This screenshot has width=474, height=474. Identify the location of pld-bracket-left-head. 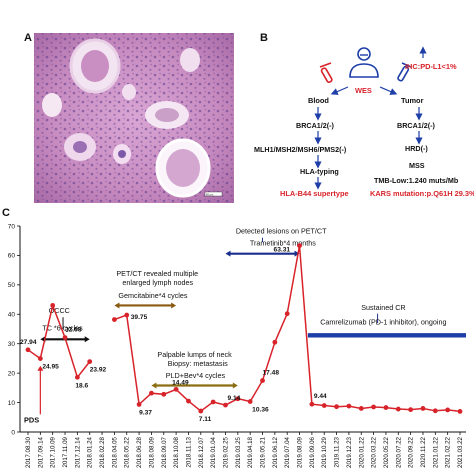
(154, 385).